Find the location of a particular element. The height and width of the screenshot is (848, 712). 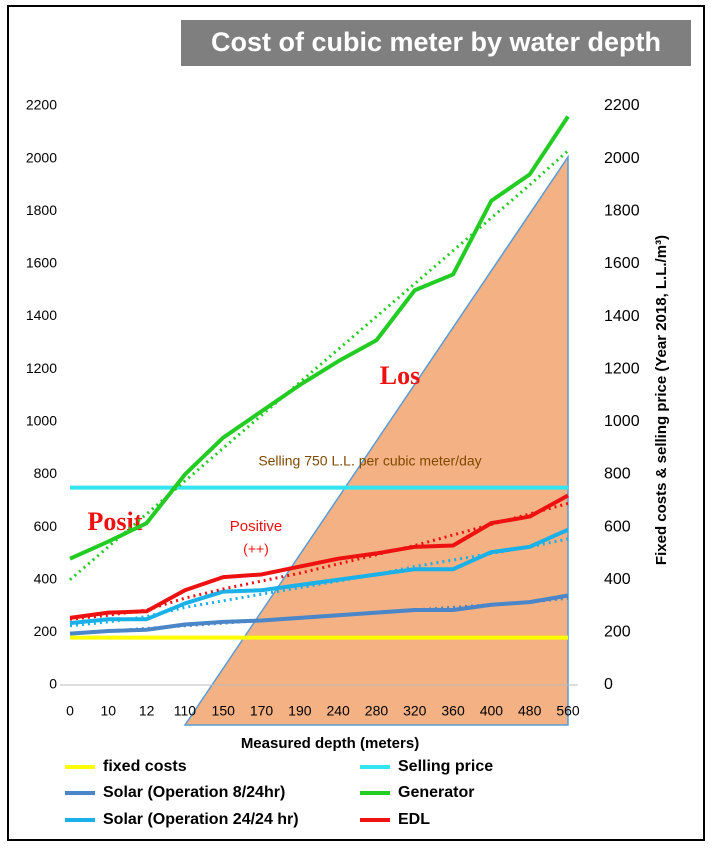

annotation: Positive is located at coordinates (256, 526).